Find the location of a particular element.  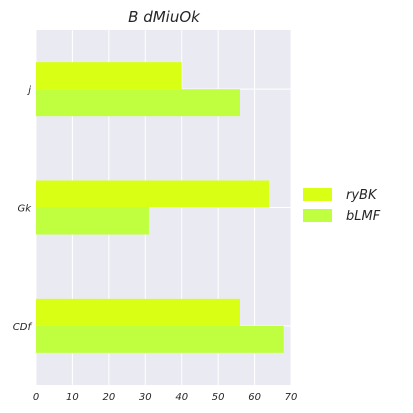

x-tick-label: 20 is located at coordinates (108, 397).